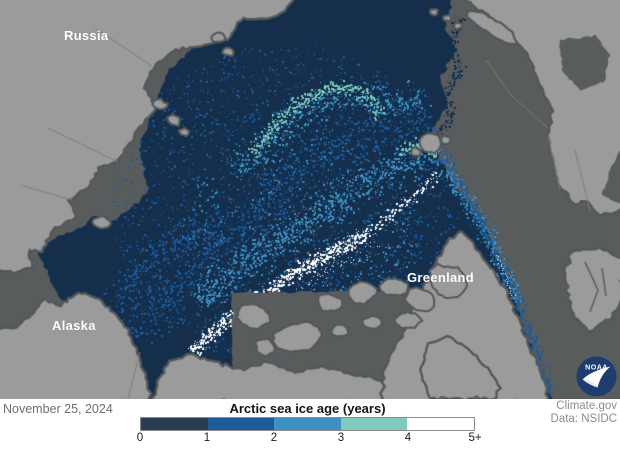  I want to click on colorbar-tick-4: 4, so click(408, 438).